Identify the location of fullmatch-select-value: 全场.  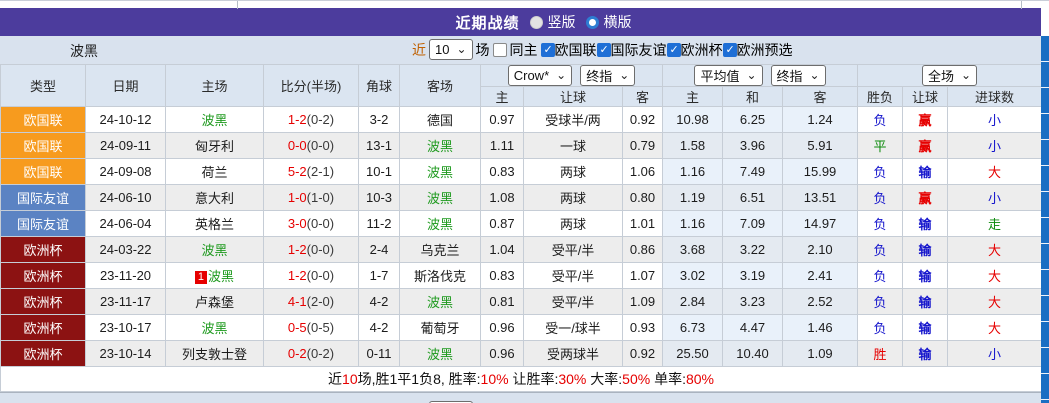
(941, 76).